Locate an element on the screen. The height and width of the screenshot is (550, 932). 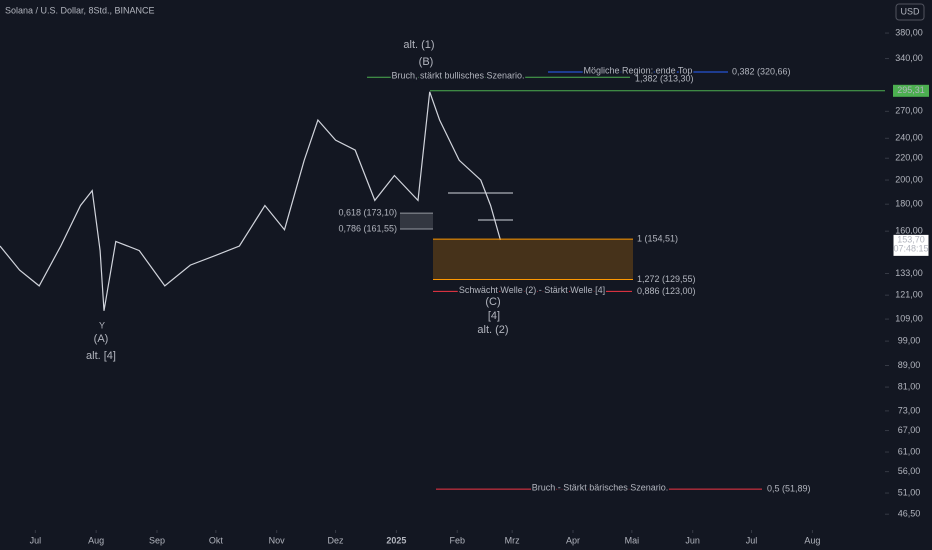
y-tick-label: 270,00 is located at coordinates (909, 111).